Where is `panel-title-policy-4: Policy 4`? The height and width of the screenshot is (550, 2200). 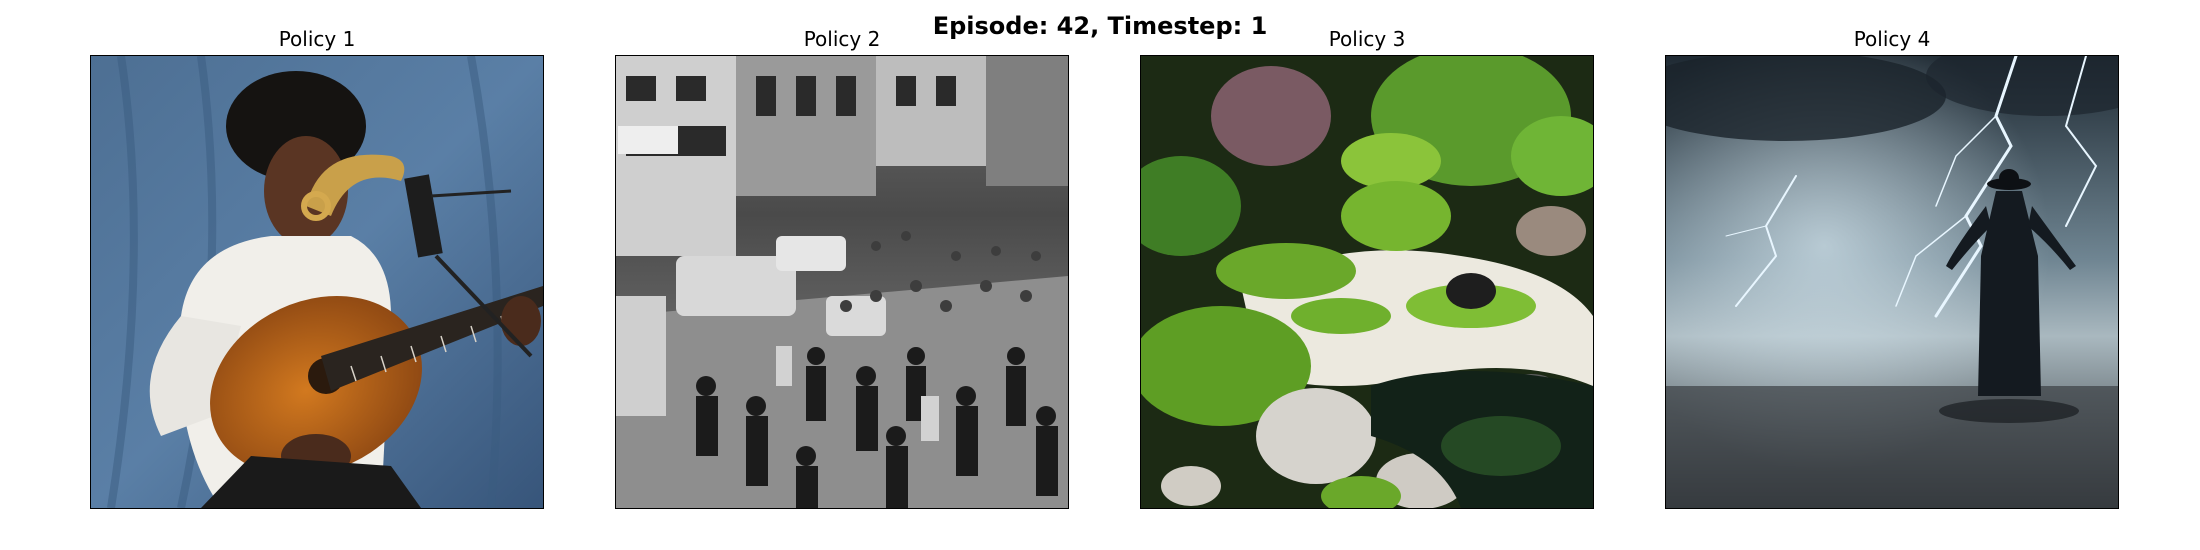
panel-title-policy-4: Policy 4 is located at coordinates (1892, 39).